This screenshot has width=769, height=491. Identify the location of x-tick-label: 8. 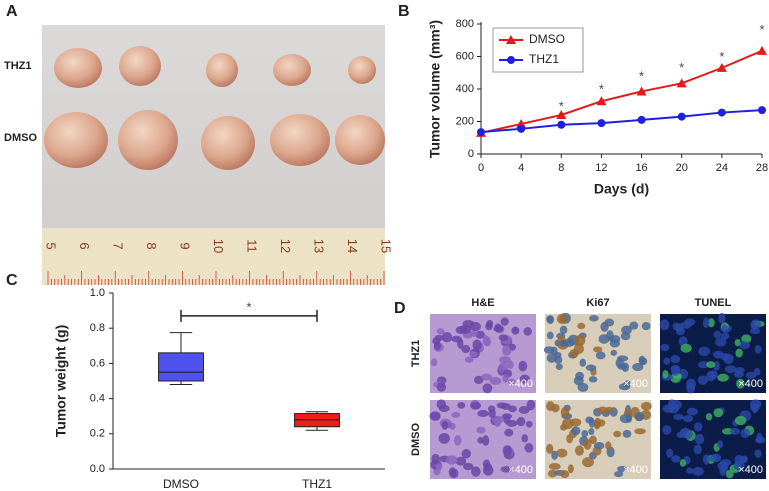
(561, 168).